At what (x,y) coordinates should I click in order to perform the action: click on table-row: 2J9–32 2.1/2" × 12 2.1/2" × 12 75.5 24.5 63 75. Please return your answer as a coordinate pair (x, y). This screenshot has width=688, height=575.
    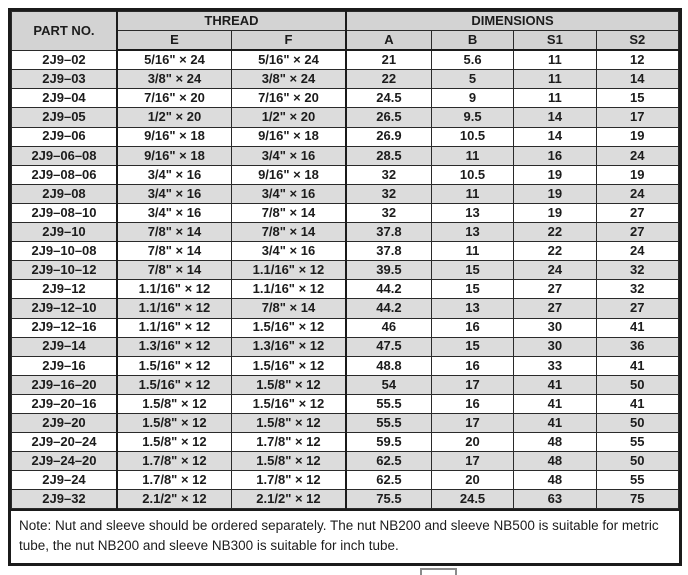
    Looking at the image, I should click on (345, 499).